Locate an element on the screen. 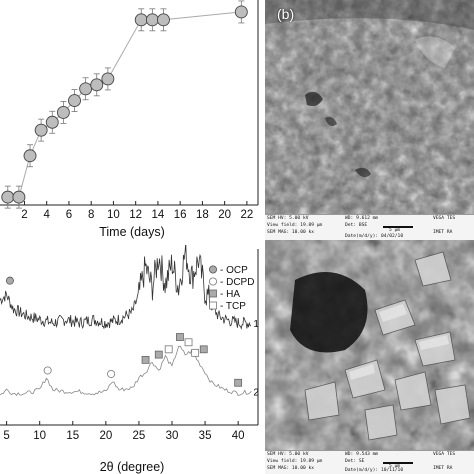  kinetics-x-tick-label: 12 is located at coordinates (135, 215).